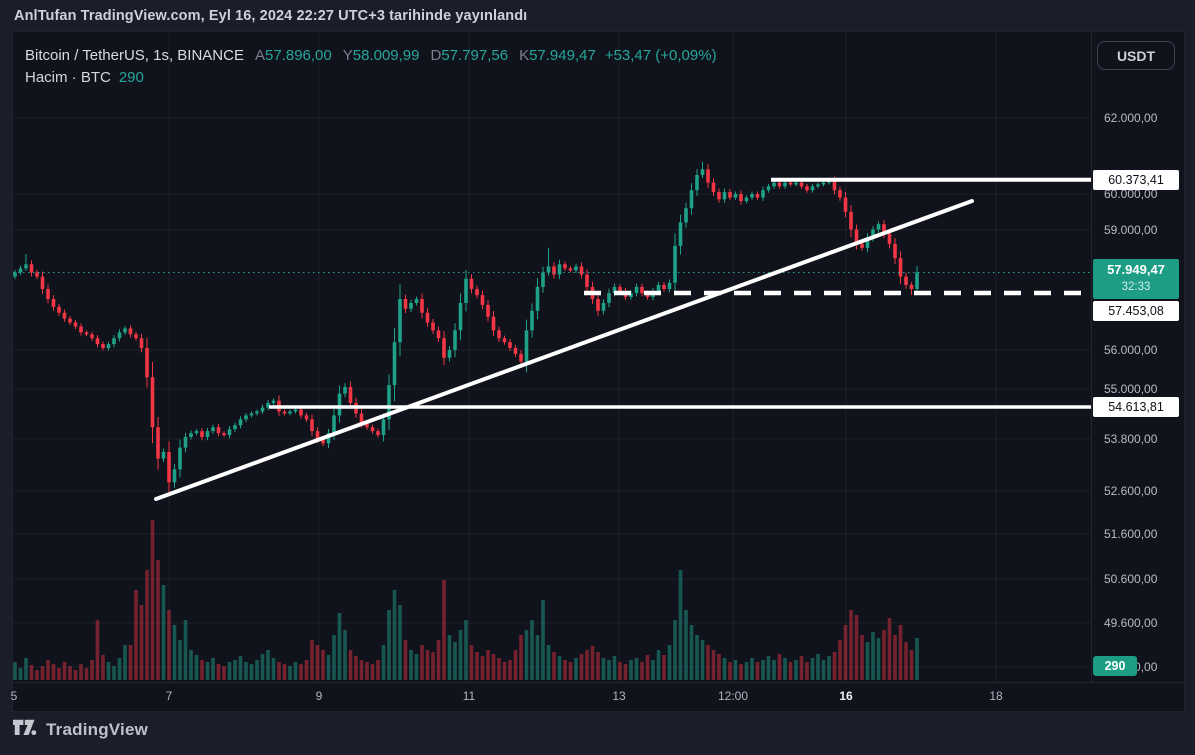 This screenshot has width=1195, height=755. I want to click on ohlc-value: 57.797,56, so click(475, 55).